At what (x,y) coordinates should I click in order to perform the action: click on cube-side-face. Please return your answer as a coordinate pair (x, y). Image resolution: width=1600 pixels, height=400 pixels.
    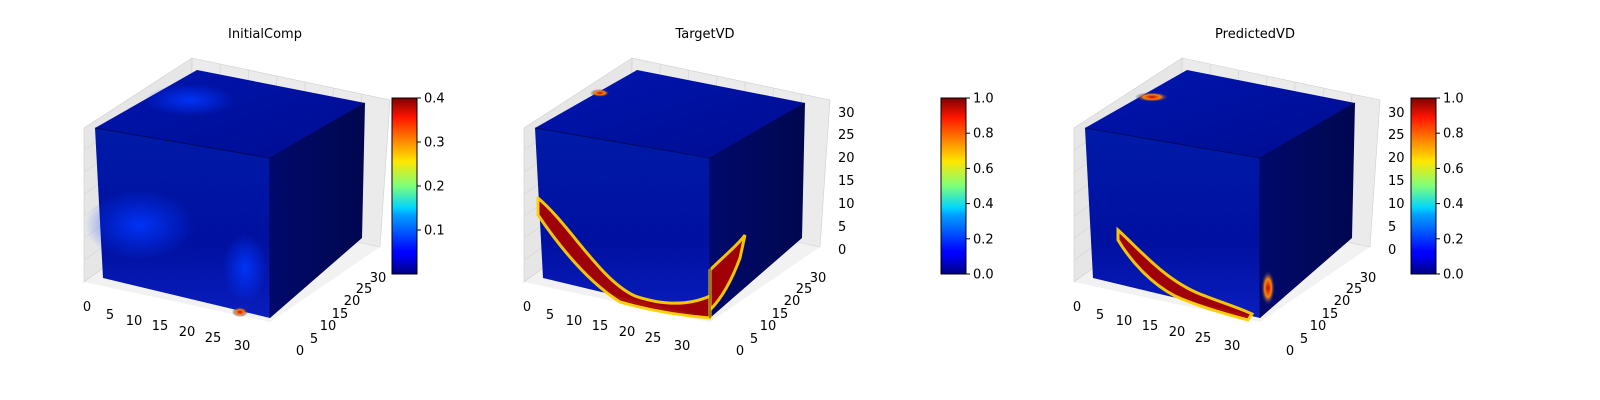
    Looking at the image, I should click on (1307, 210).